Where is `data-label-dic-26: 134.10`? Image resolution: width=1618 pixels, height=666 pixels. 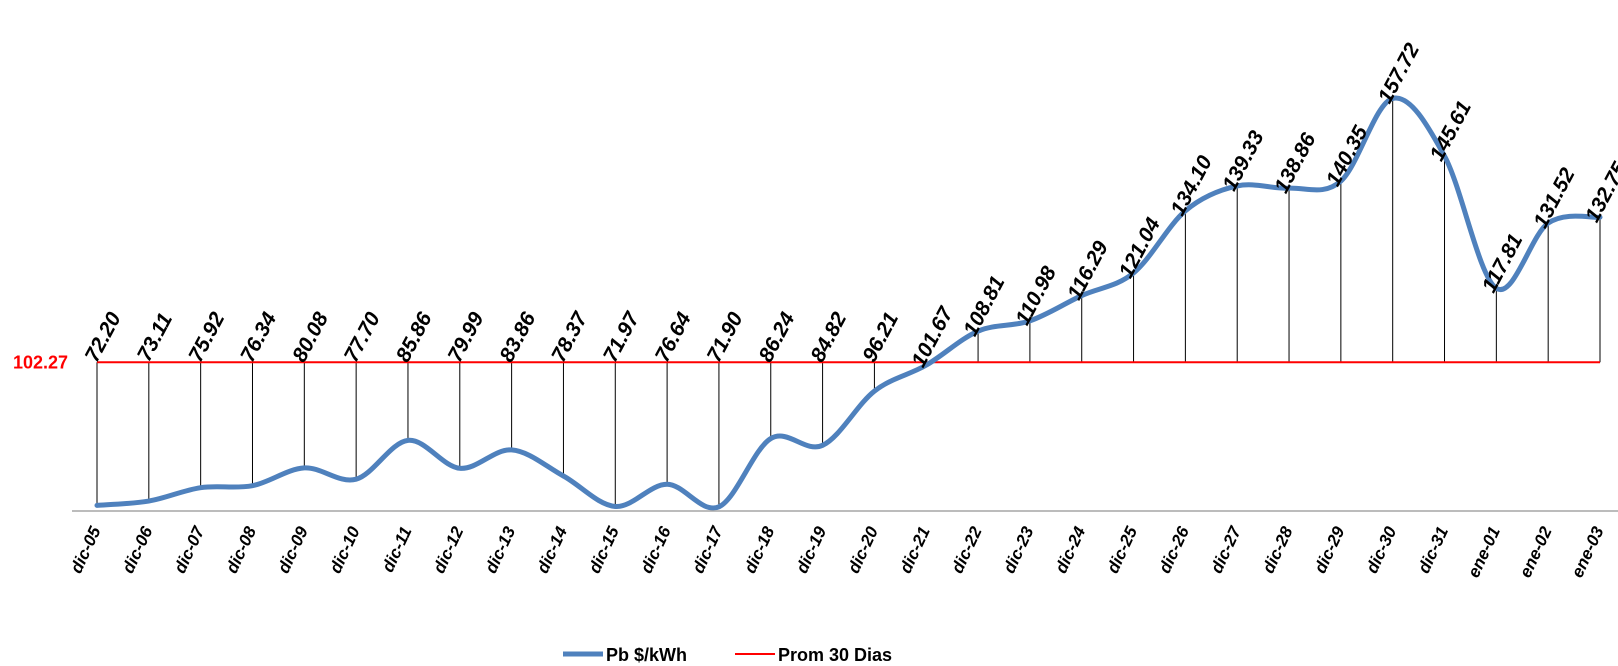
data-label-dic-26: 134.10 is located at coordinates (1191, 186).